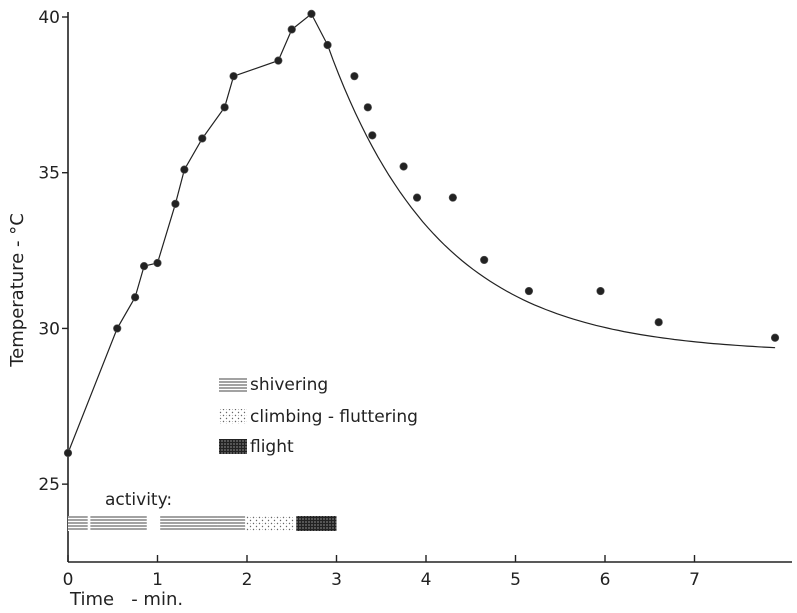  Describe the element at coordinates (289, 385) in the screenshot. I see `legend-label-shivering: shivering` at that location.